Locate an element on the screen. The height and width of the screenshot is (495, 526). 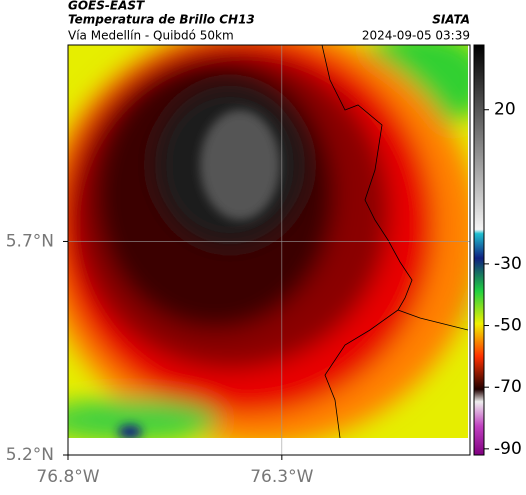
subtitle: Vía Medellín - Quibdó 50km is located at coordinates (151, 36).